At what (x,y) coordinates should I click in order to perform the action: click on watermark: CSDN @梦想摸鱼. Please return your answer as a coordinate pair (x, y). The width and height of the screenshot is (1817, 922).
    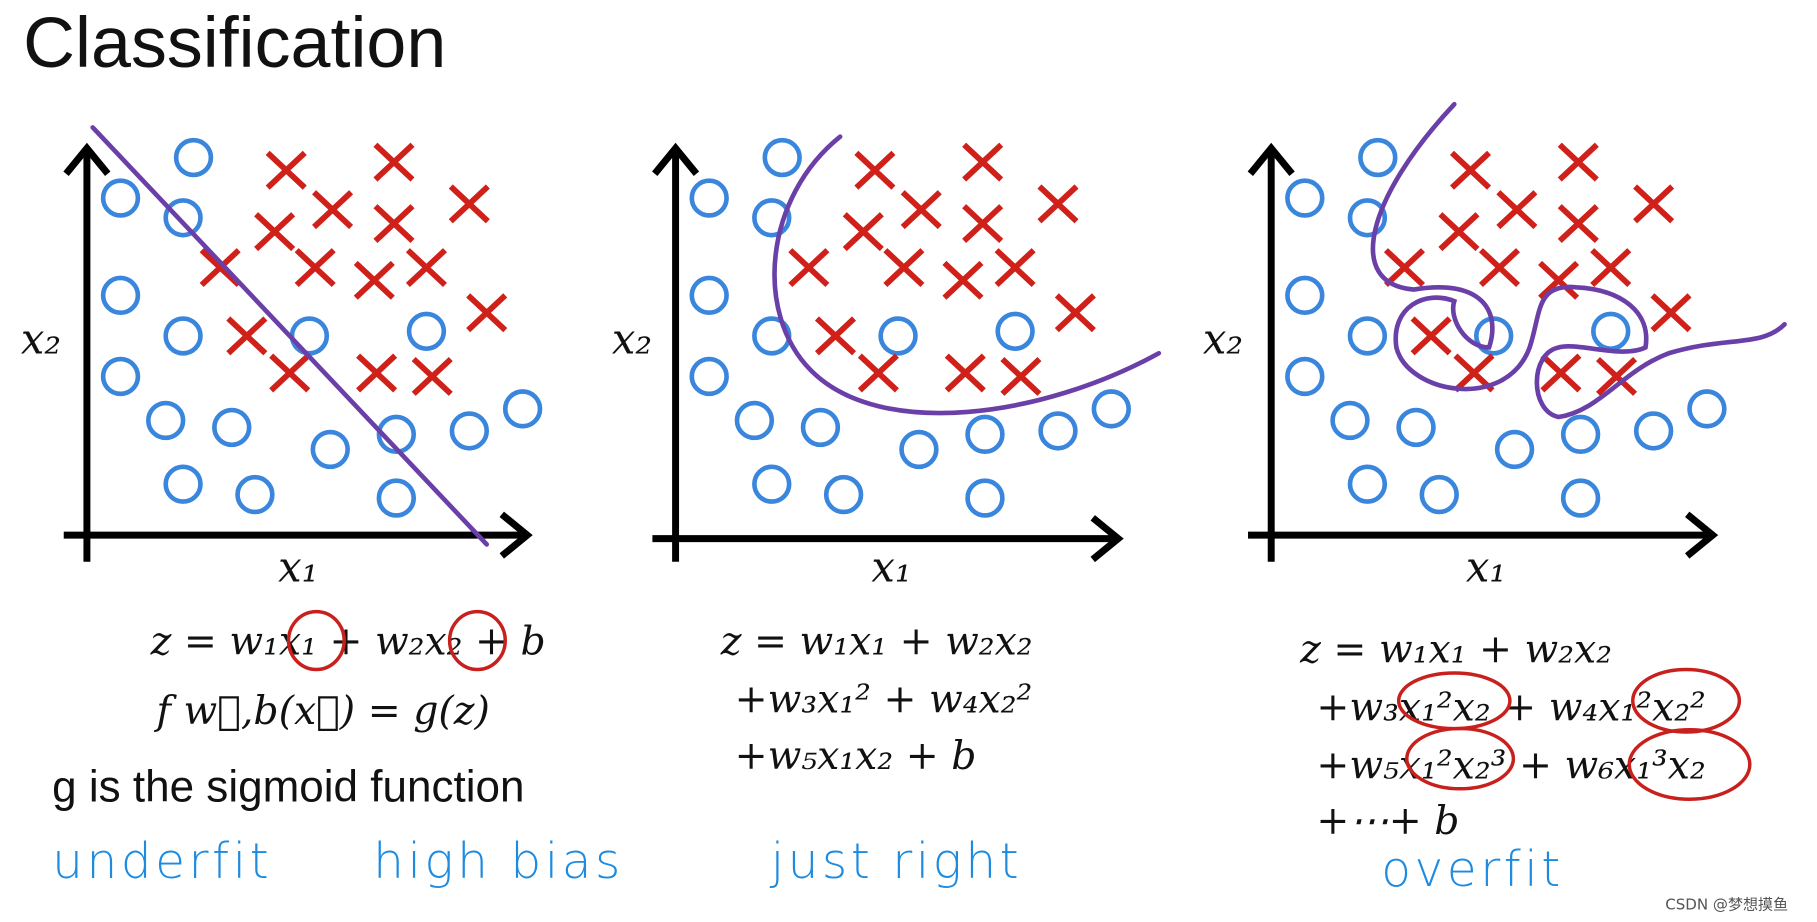
    Looking at the image, I should click on (1726, 904).